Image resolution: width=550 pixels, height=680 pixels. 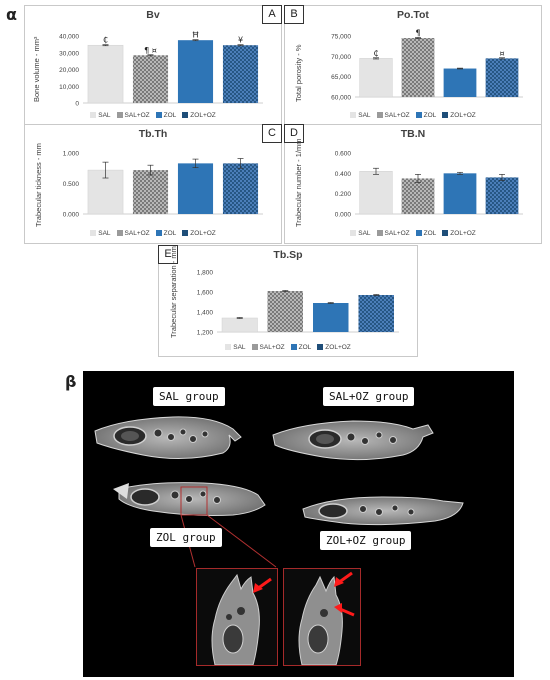 What do you see at coordinates (417, 32) in the screenshot?
I see `significance-marker: ¶` at bounding box center [417, 32].